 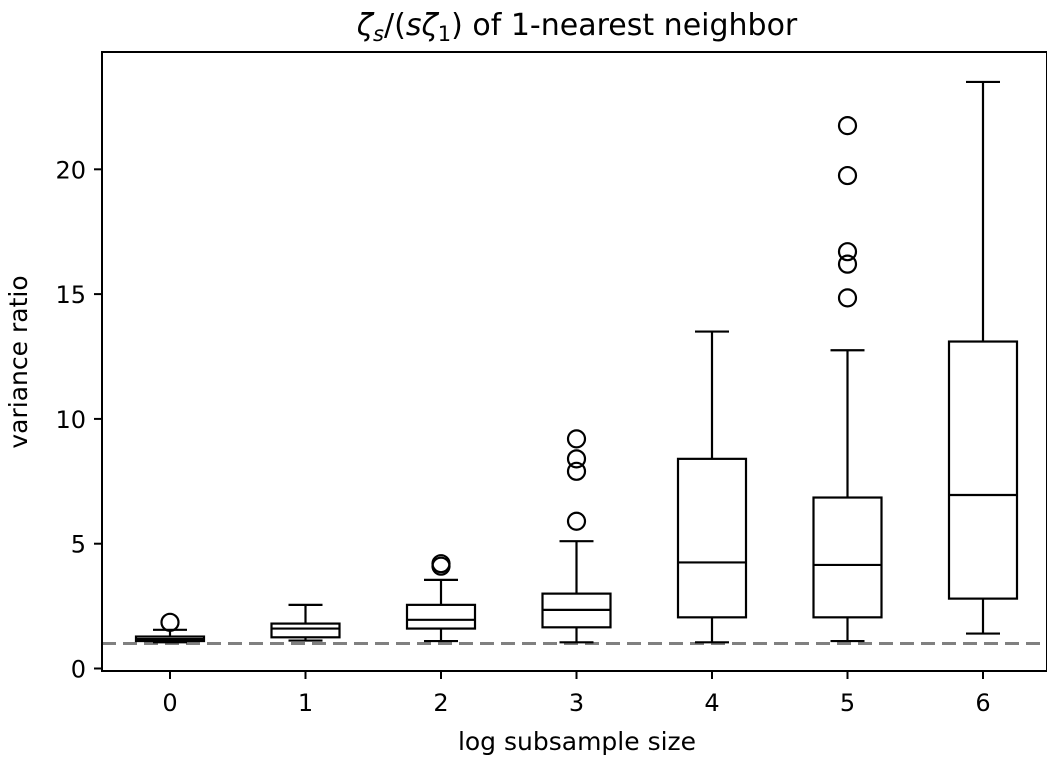 What do you see at coordinates (576, 703) in the screenshot?
I see `x-tick-label: 3` at bounding box center [576, 703].